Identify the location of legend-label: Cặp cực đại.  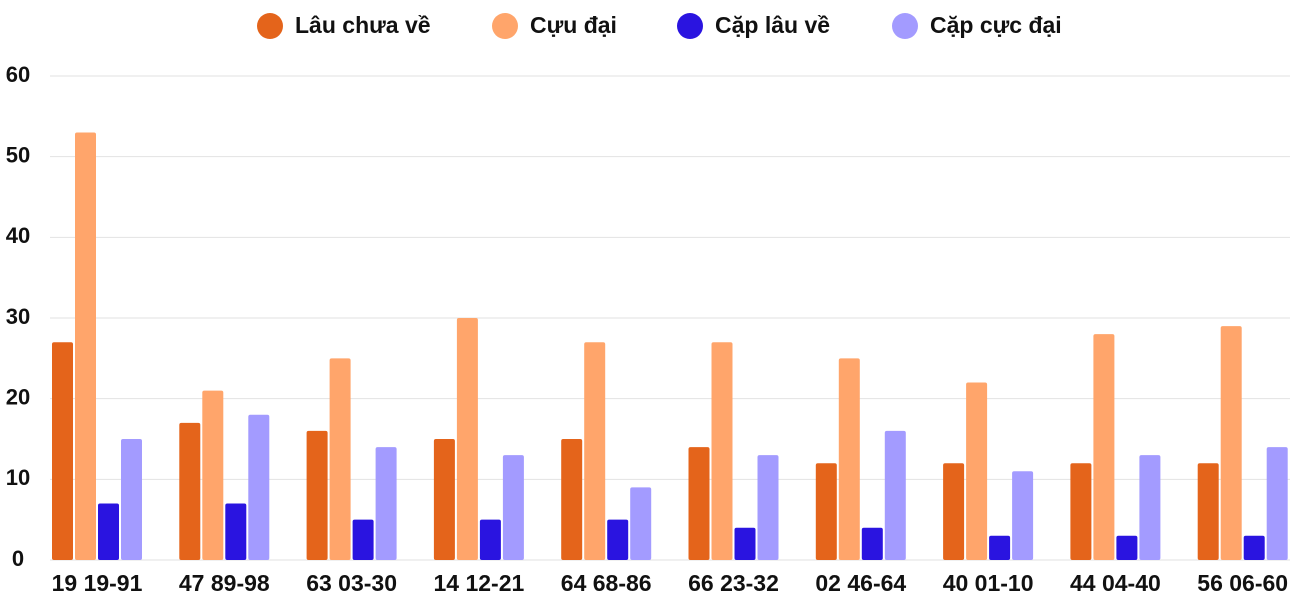
(996, 25).